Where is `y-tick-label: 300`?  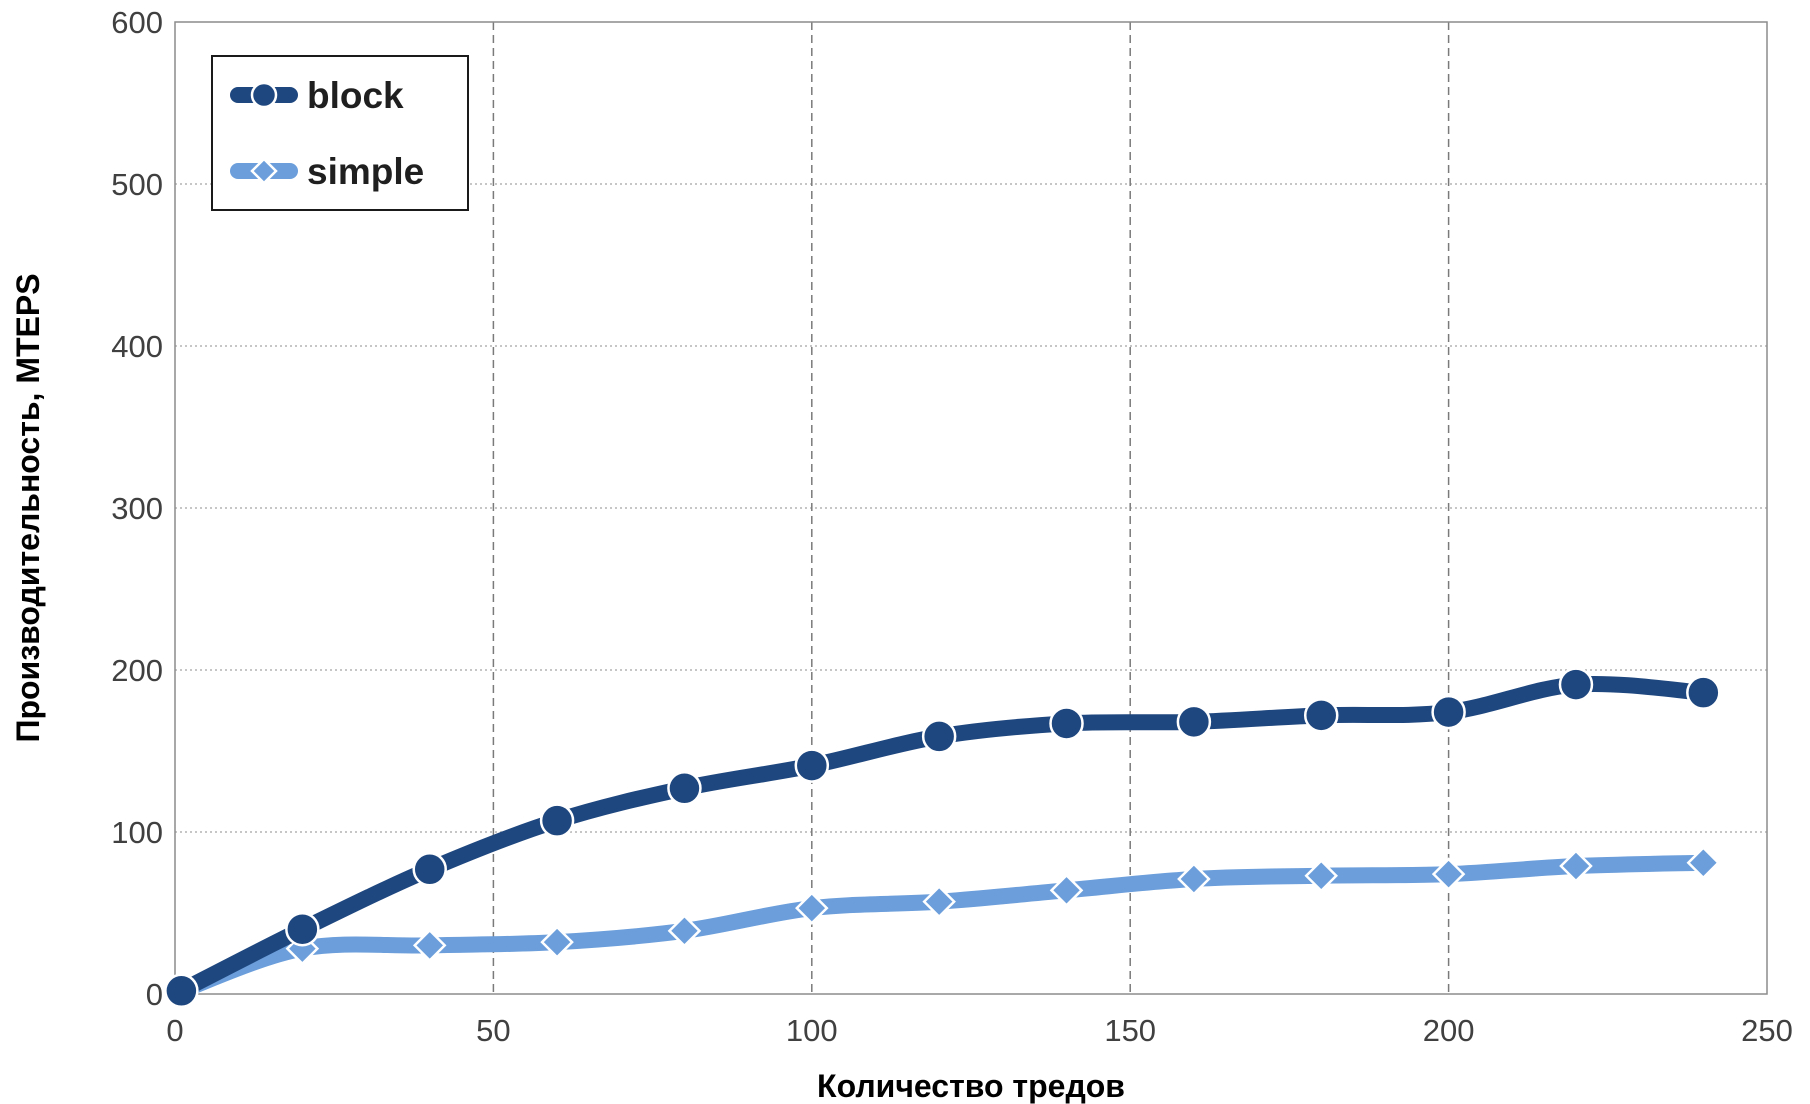 y-tick-label: 300 is located at coordinates (137, 508).